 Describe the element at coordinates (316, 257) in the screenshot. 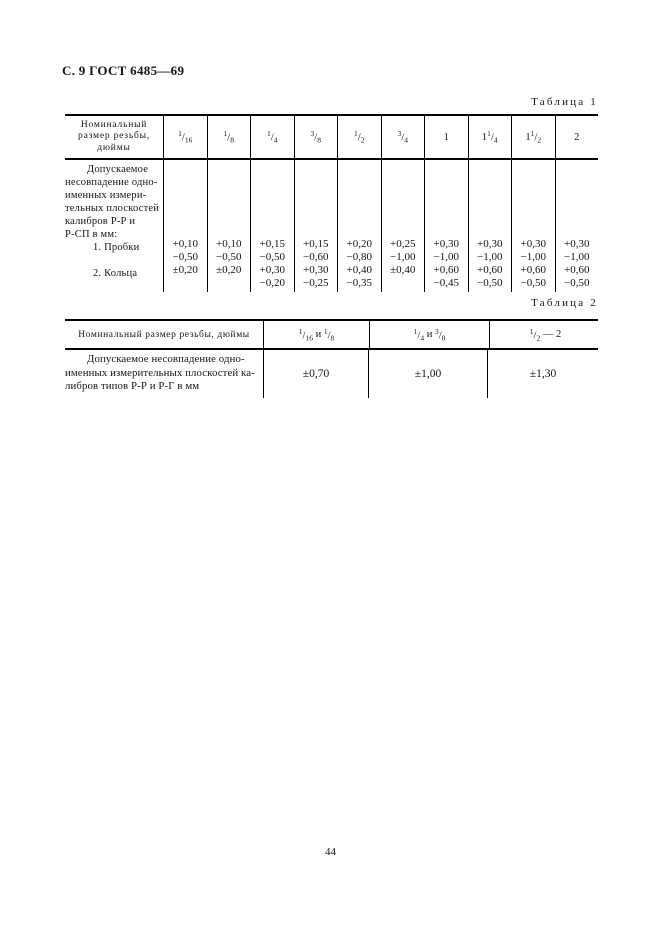

I see `value-line: −0,60` at that location.